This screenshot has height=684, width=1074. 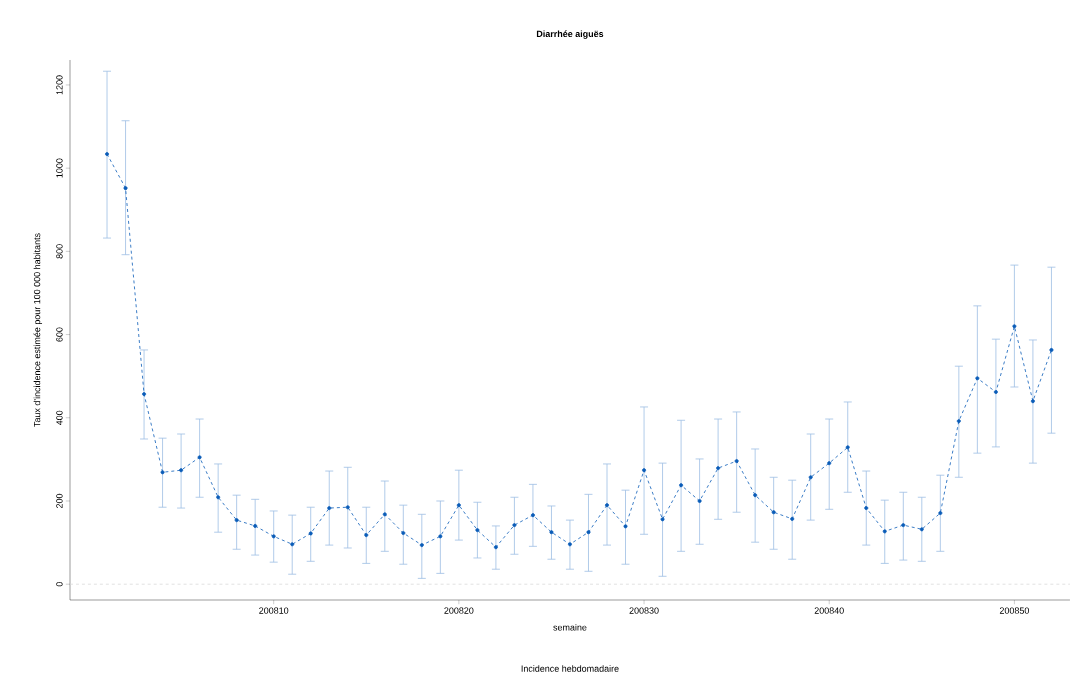 I want to click on y-tick-label: 1000, so click(x=59, y=168).